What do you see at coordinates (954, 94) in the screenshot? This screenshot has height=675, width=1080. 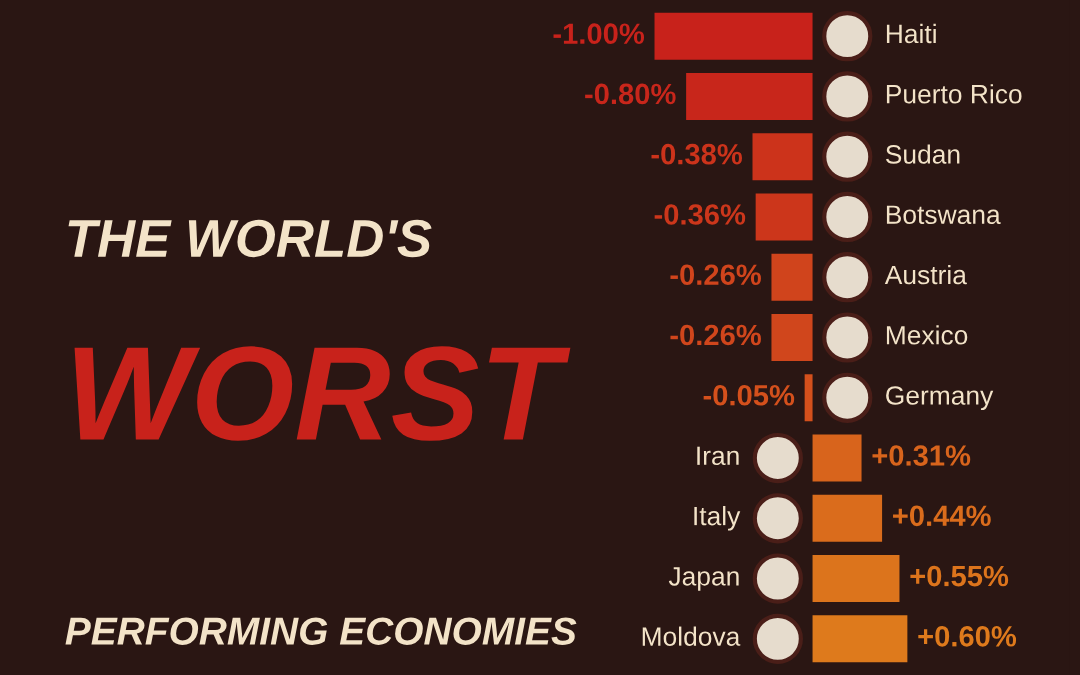 I see `y-tick-label: Puerto Rico` at bounding box center [954, 94].